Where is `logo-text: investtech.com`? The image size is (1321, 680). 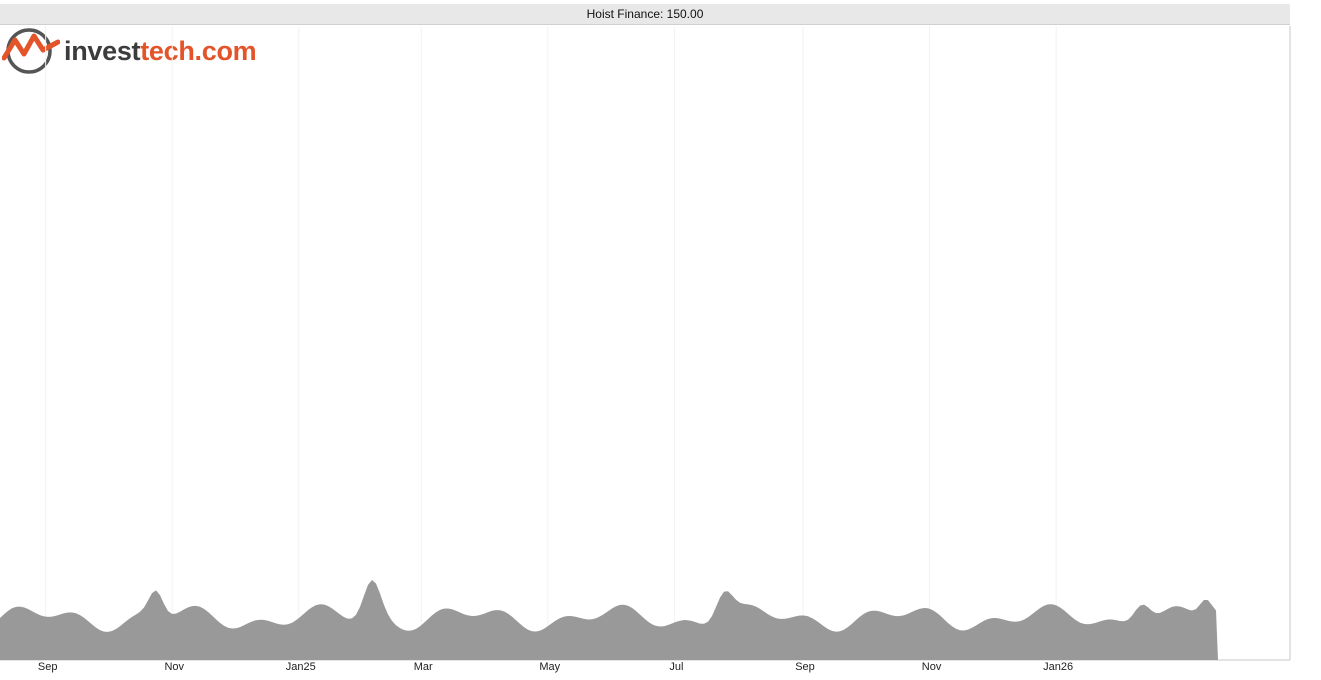 logo-text: investtech.com is located at coordinates (160, 51).